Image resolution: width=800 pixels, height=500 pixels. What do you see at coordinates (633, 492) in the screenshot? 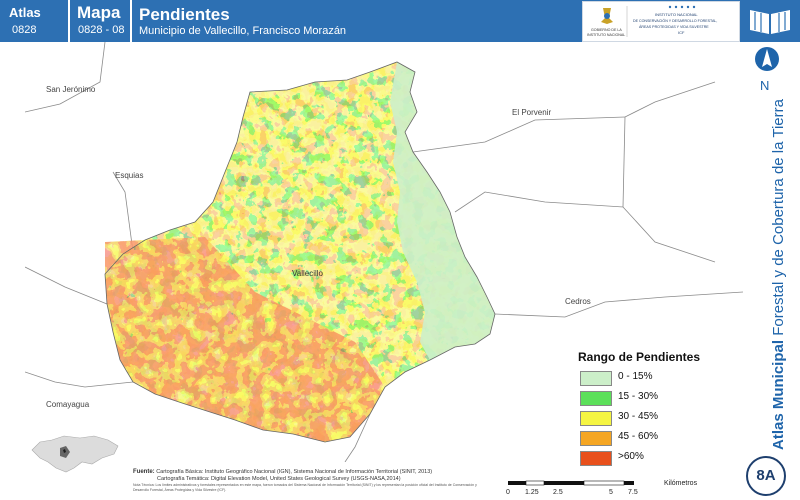
I see `scale-tick: 7.5` at bounding box center [633, 492].